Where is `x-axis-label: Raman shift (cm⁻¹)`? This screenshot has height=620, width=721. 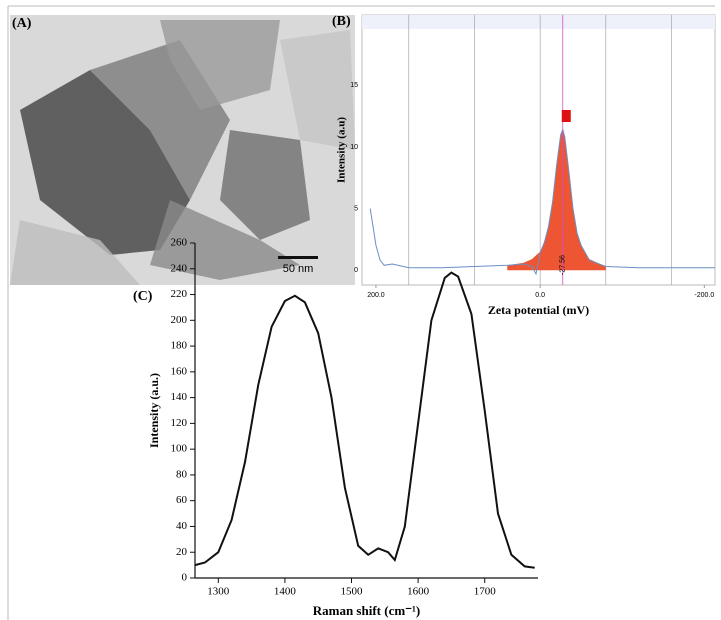 x-axis-label: Raman shift (cm⁻¹) is located at coordinates (367, 610).